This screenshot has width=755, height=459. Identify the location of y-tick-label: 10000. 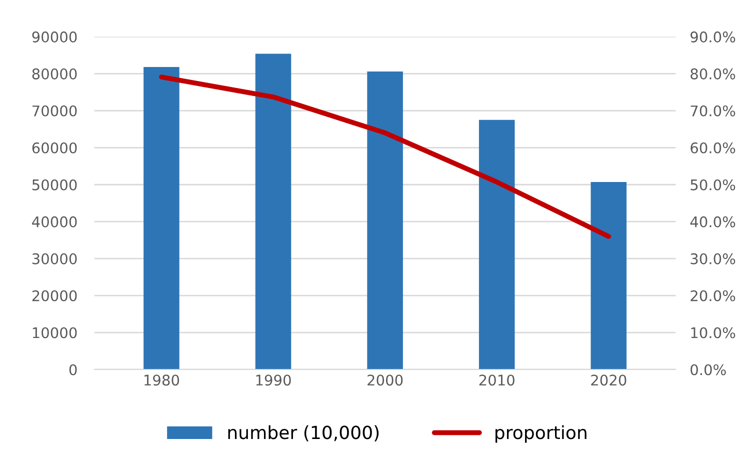
(54, 332).